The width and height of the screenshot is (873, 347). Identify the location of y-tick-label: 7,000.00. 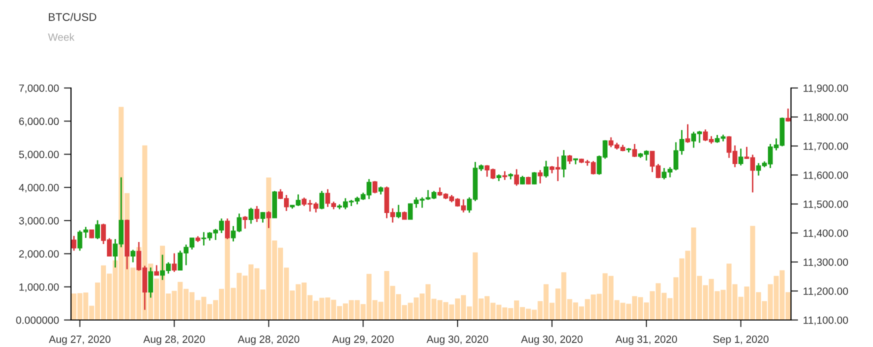
(39, 89).